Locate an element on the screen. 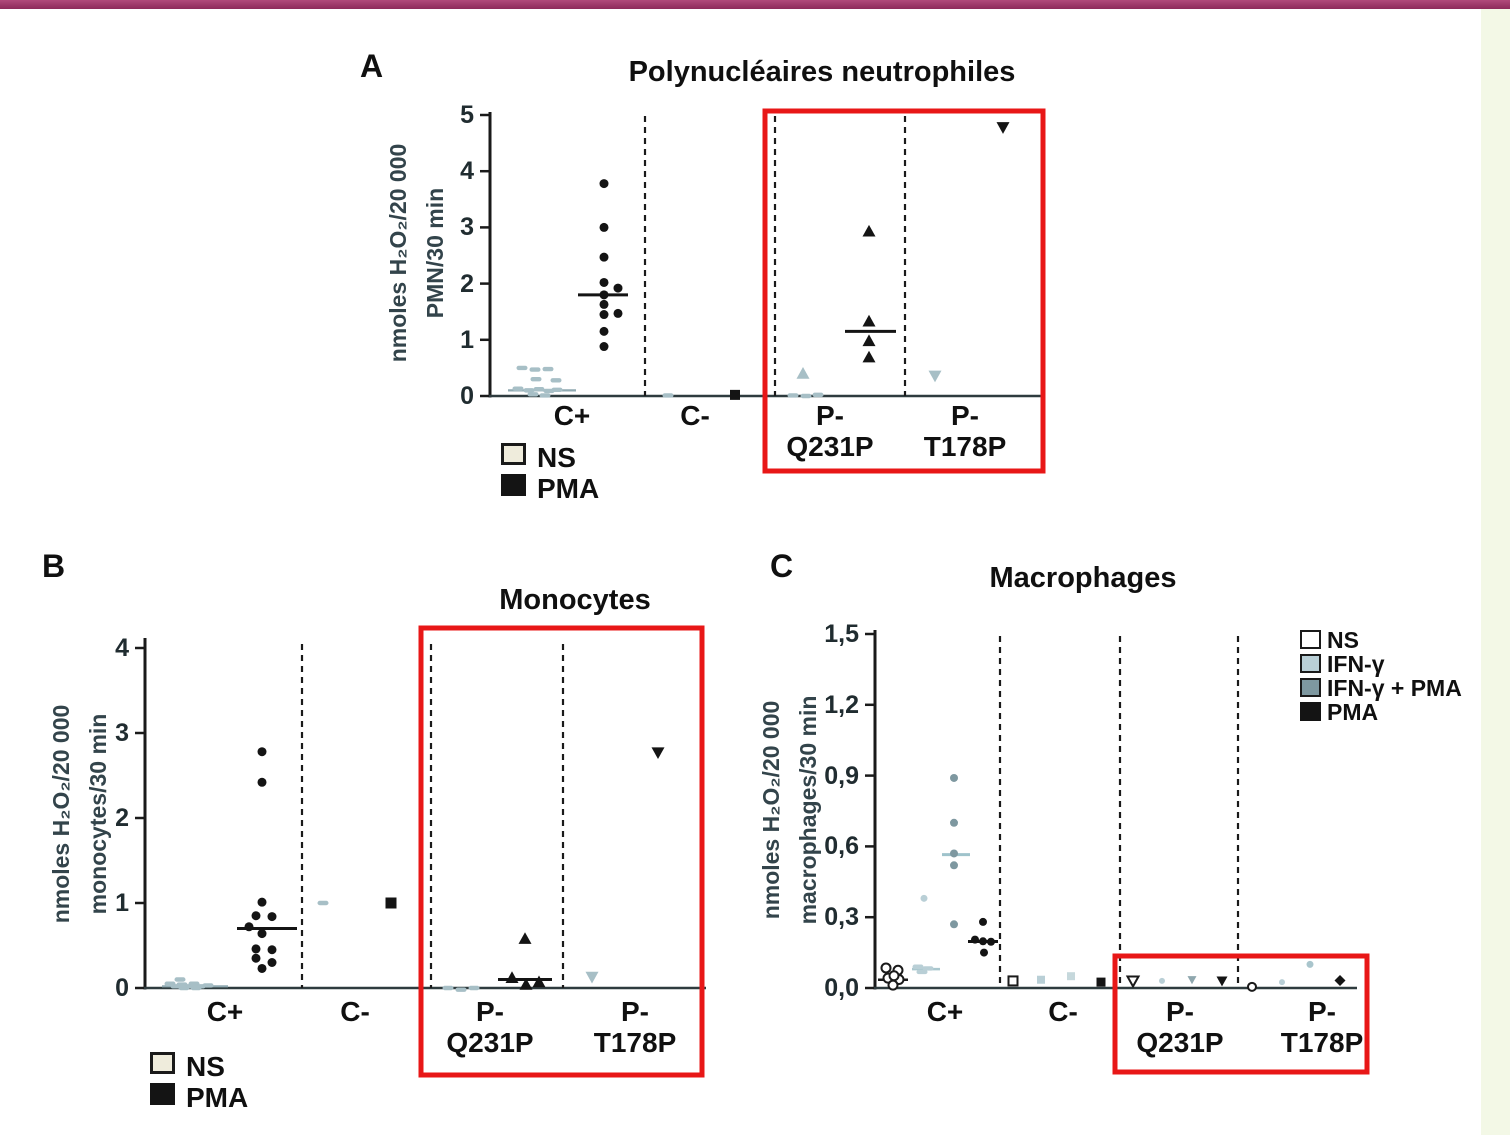  y-tick-label: 1,5 is located at coordinates (841, 634).